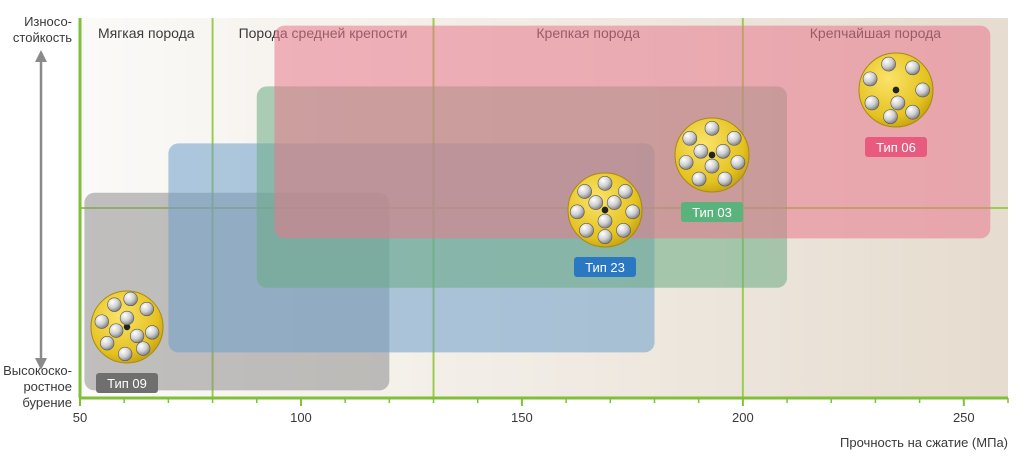 This screenshot has width=1020, height=461. I want to click on zone-label: Мягкая порода, so click(146, 33).